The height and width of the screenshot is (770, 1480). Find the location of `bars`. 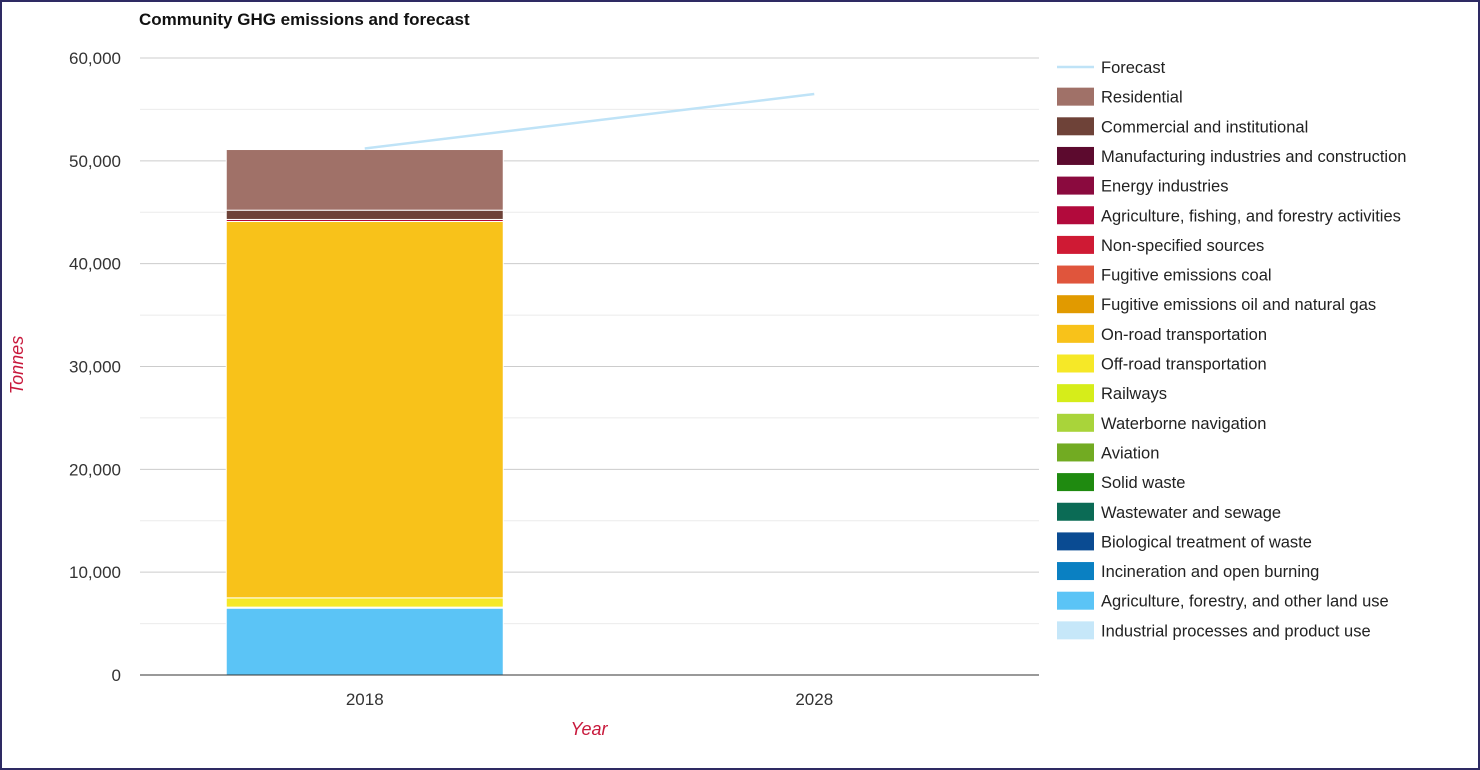

bars is located at coordinates (364, 412).